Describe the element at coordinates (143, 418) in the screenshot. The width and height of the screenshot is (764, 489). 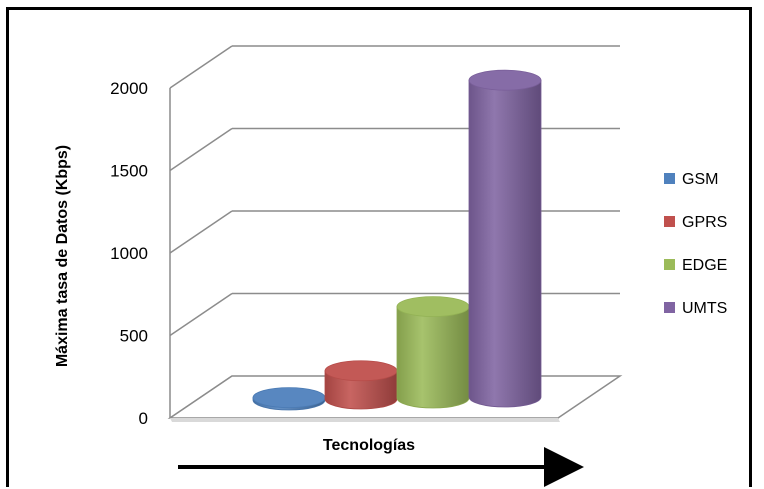
I see `y-tick-label: 0` at that location.